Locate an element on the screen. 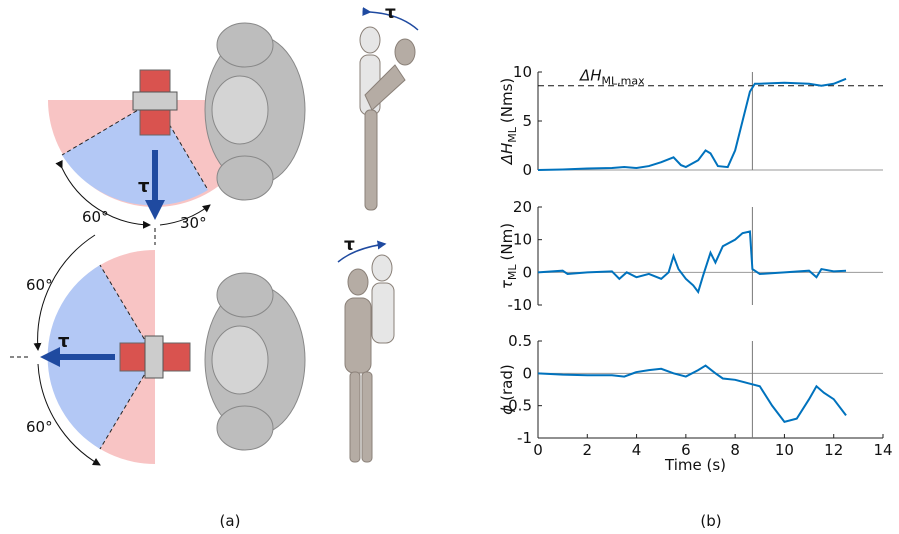  y-axis-label: ϕ (rad) is located at coordinates (507, 389).